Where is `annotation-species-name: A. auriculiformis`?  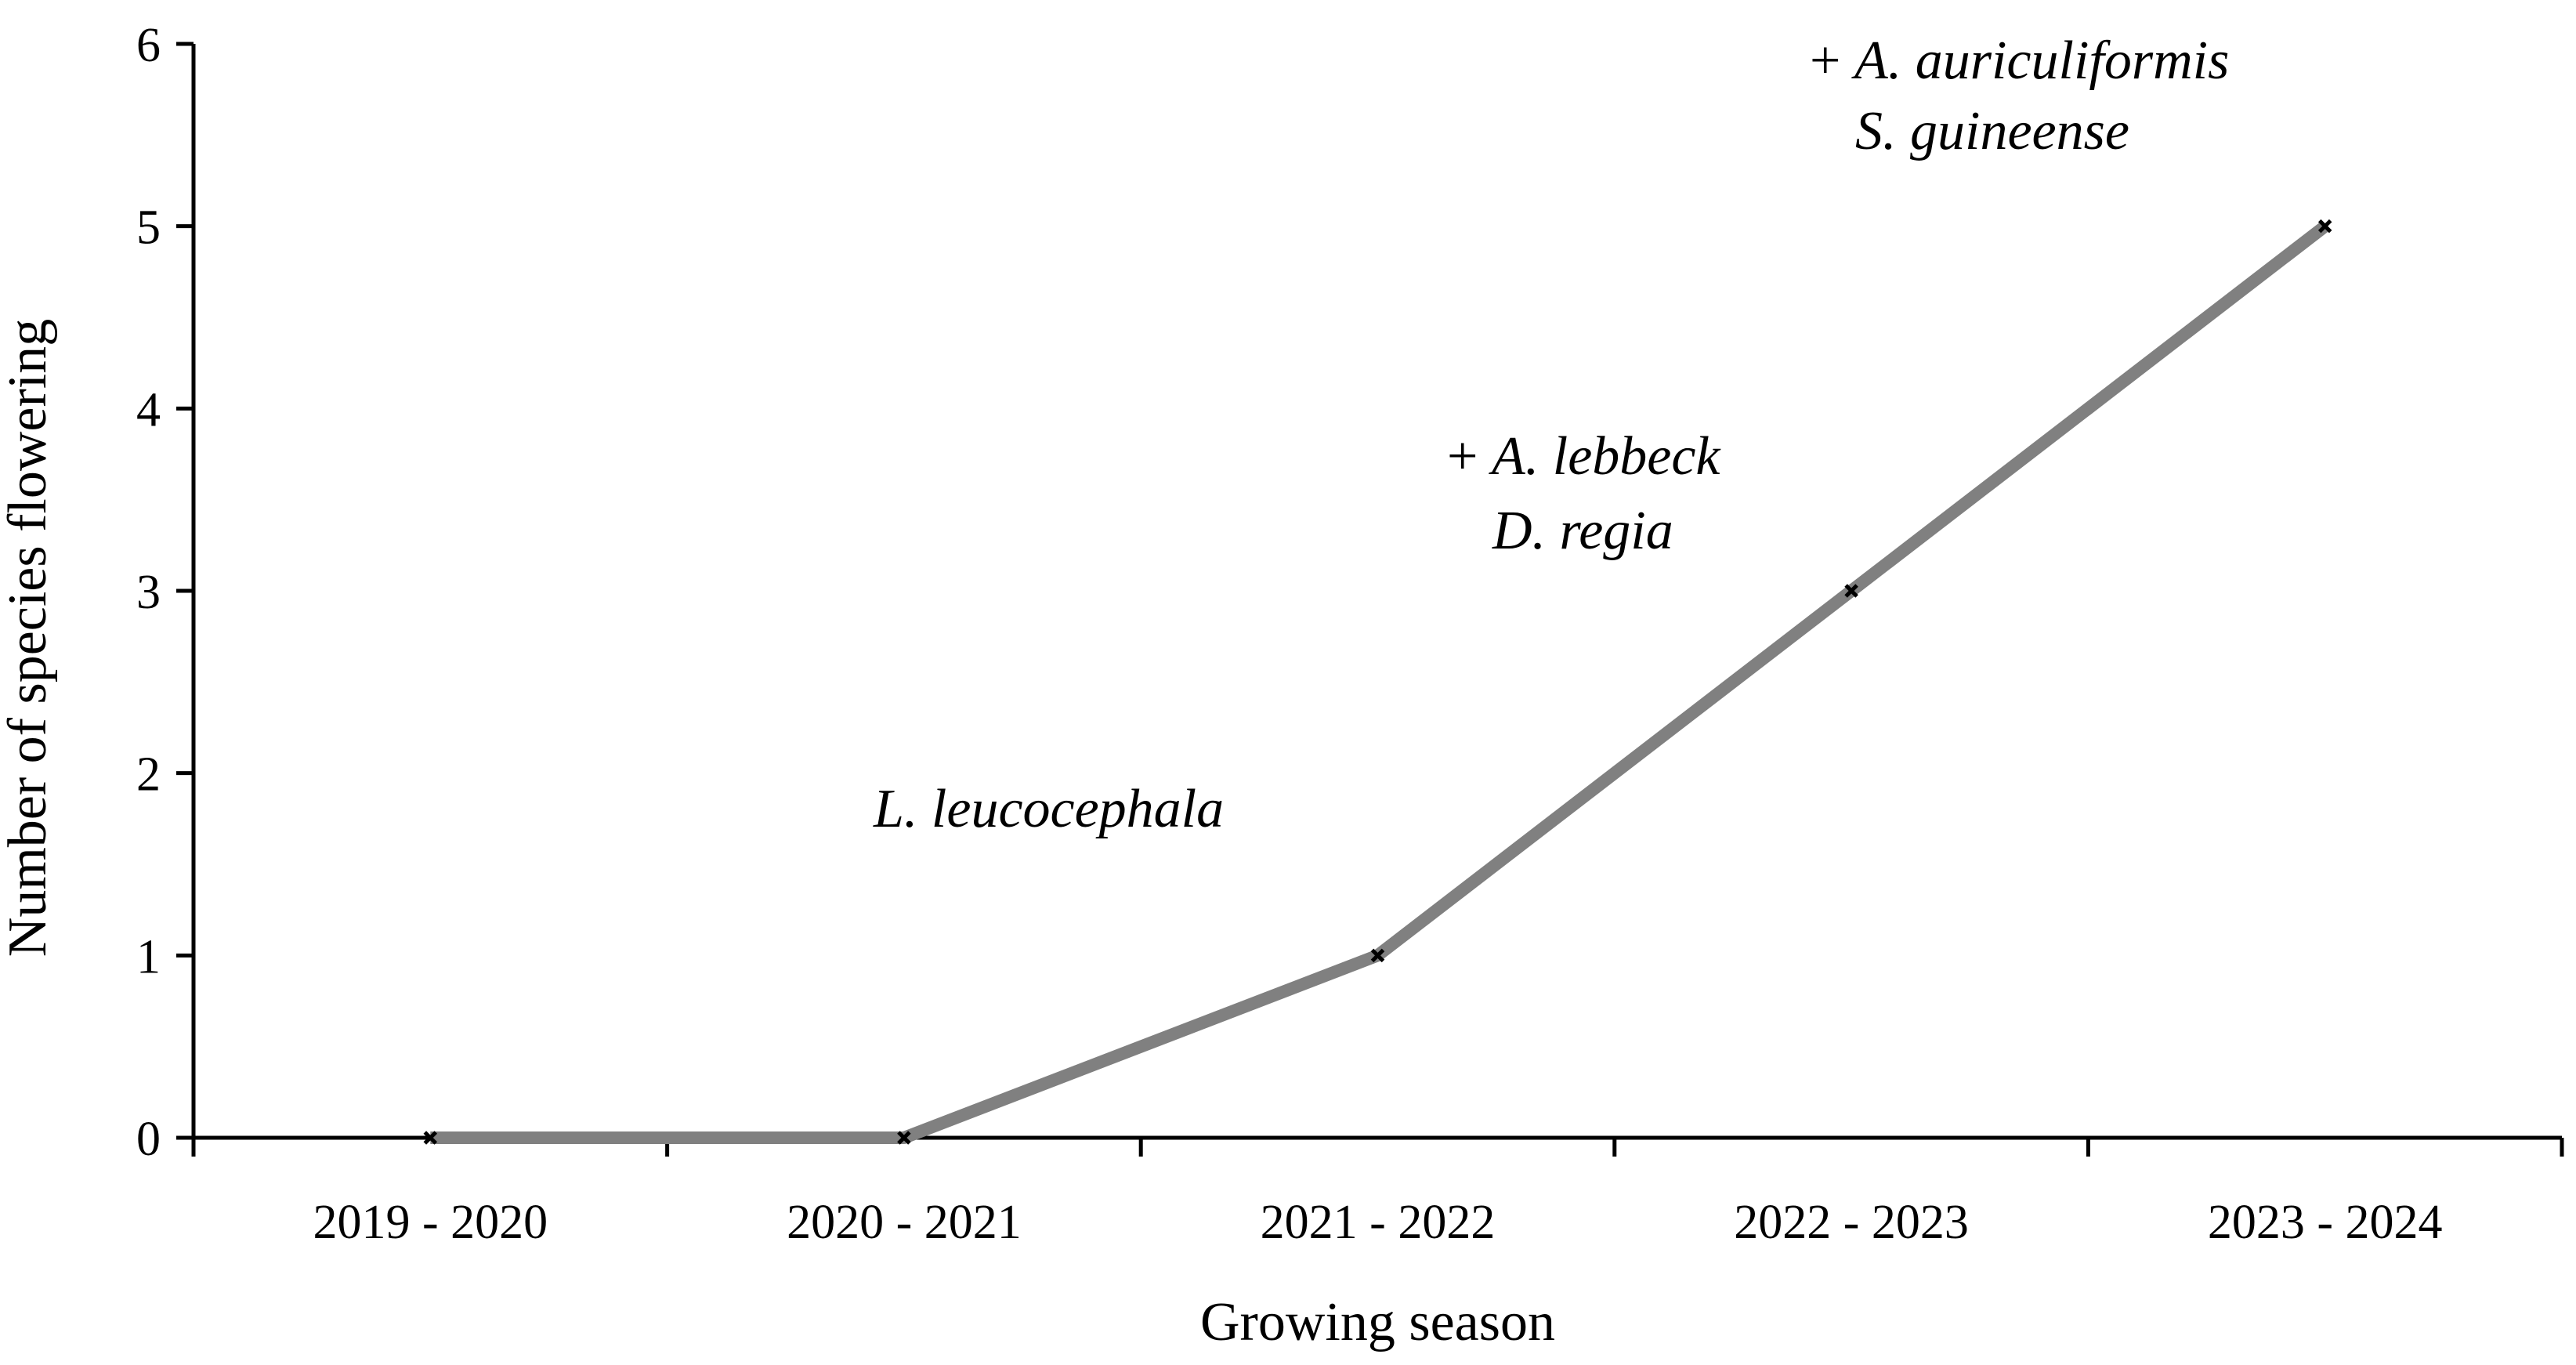 annotation-species-name: A. auriculiformis is located at coordinates (2040, 61).